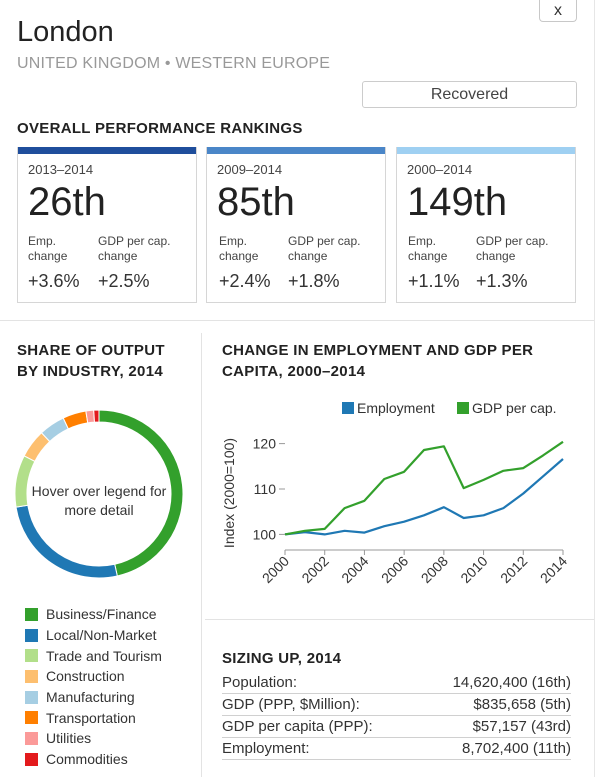 The width and height of the screenshot is (600, 777). What do you see at coordinates (201, 555) in the screenshot?
I see `column-divider` at bounding box center [201, 555].